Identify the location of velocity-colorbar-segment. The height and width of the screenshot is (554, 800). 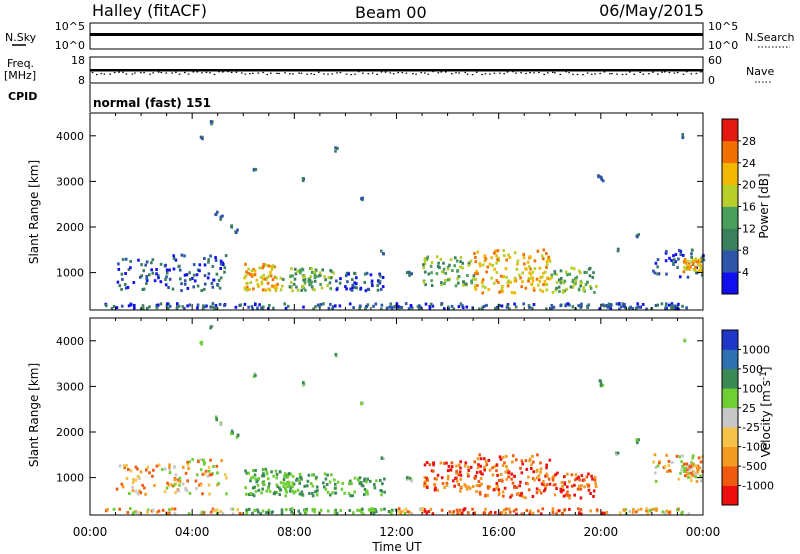
(730, 456).